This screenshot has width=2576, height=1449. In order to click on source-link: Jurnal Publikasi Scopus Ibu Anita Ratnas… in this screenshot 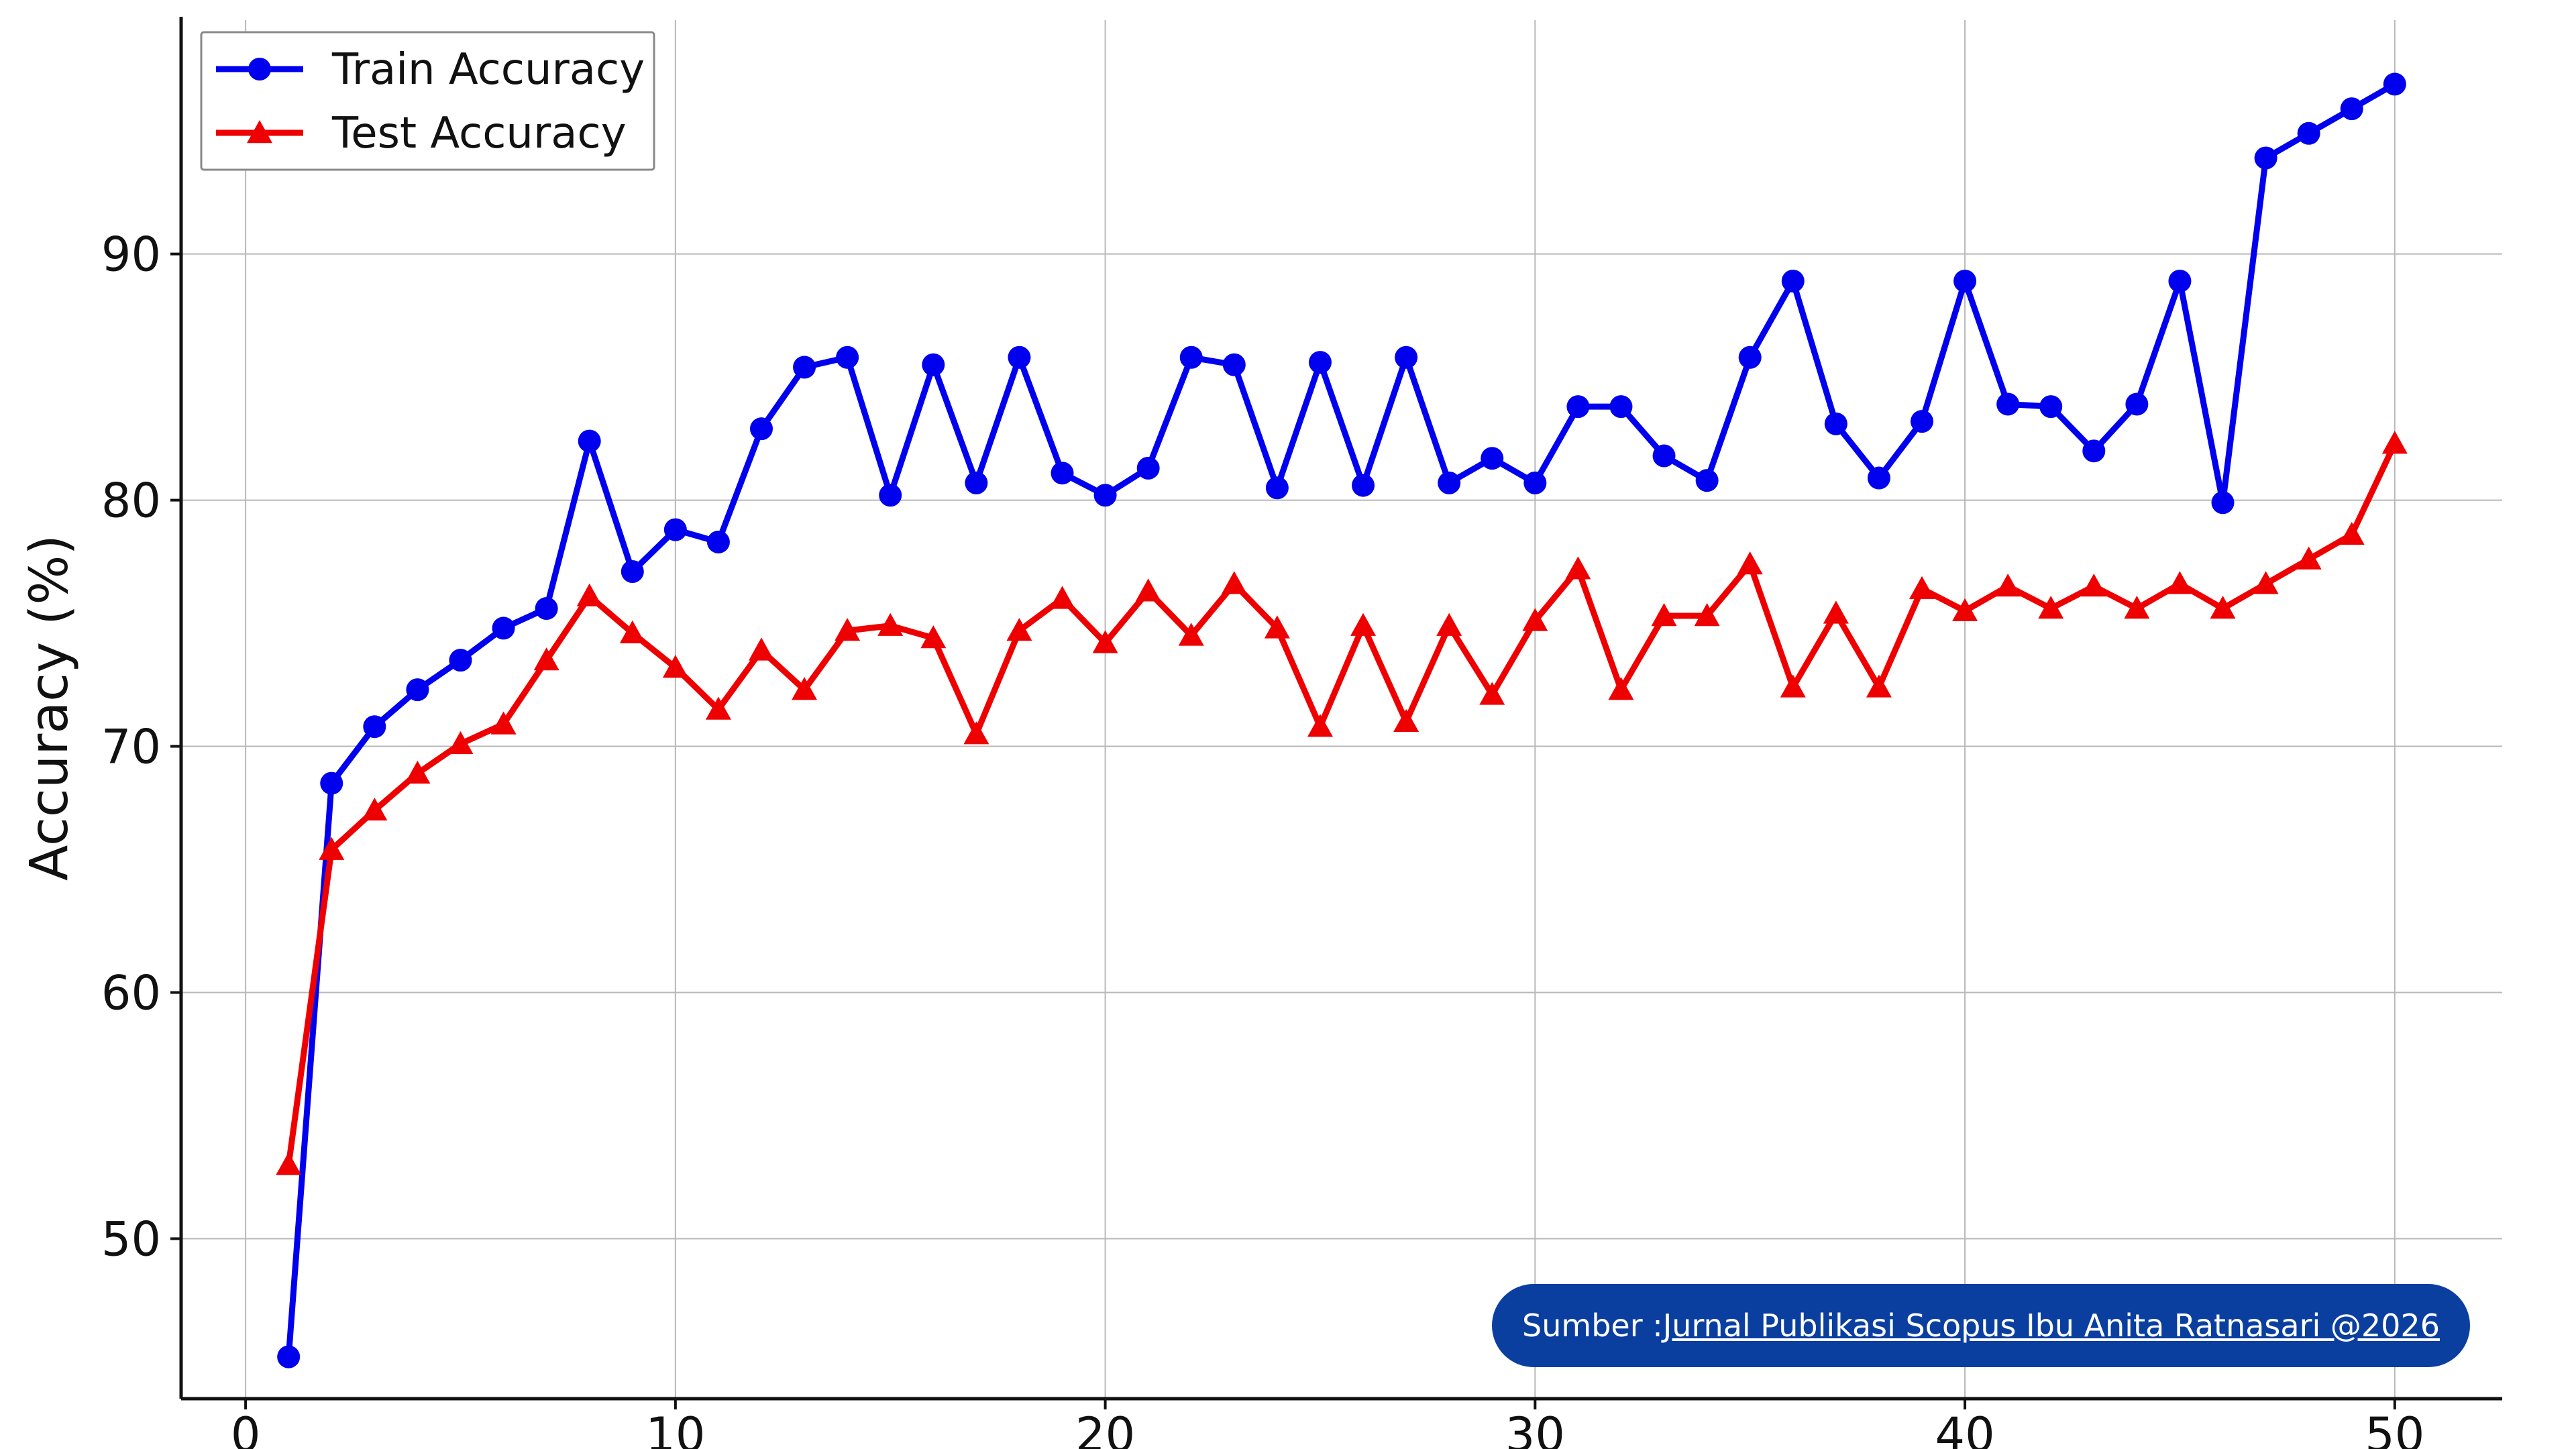, I will do `click(2051, 1325)`.